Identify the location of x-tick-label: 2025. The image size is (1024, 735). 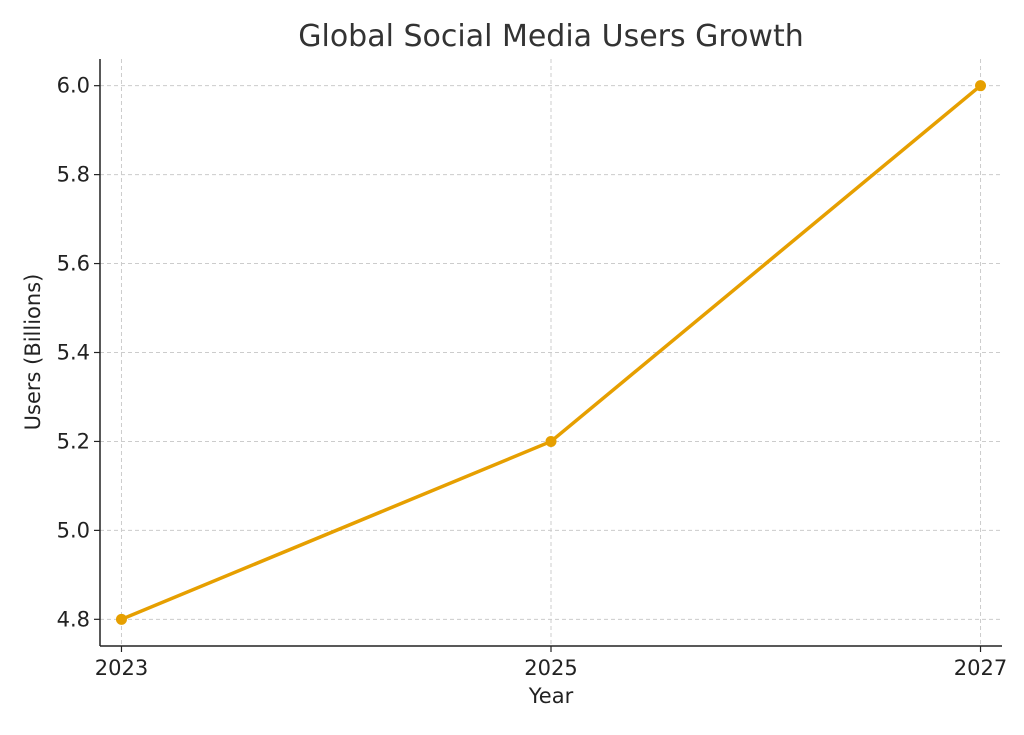
(550, 668).